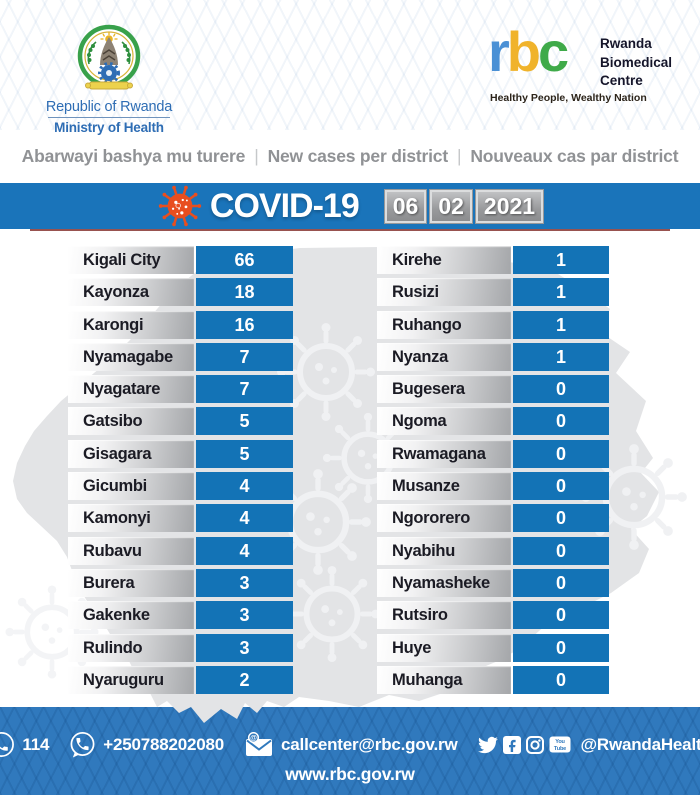 The height and width of the screenshot is (795, 700). I want to click on district-row: Kamonyi 4, so click(180, 518).